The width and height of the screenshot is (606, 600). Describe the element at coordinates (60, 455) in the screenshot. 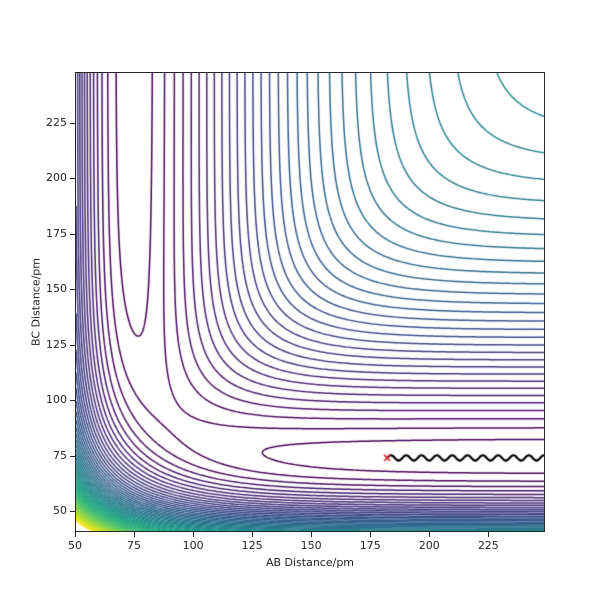

I see `y-tick-label: 75` at that location.